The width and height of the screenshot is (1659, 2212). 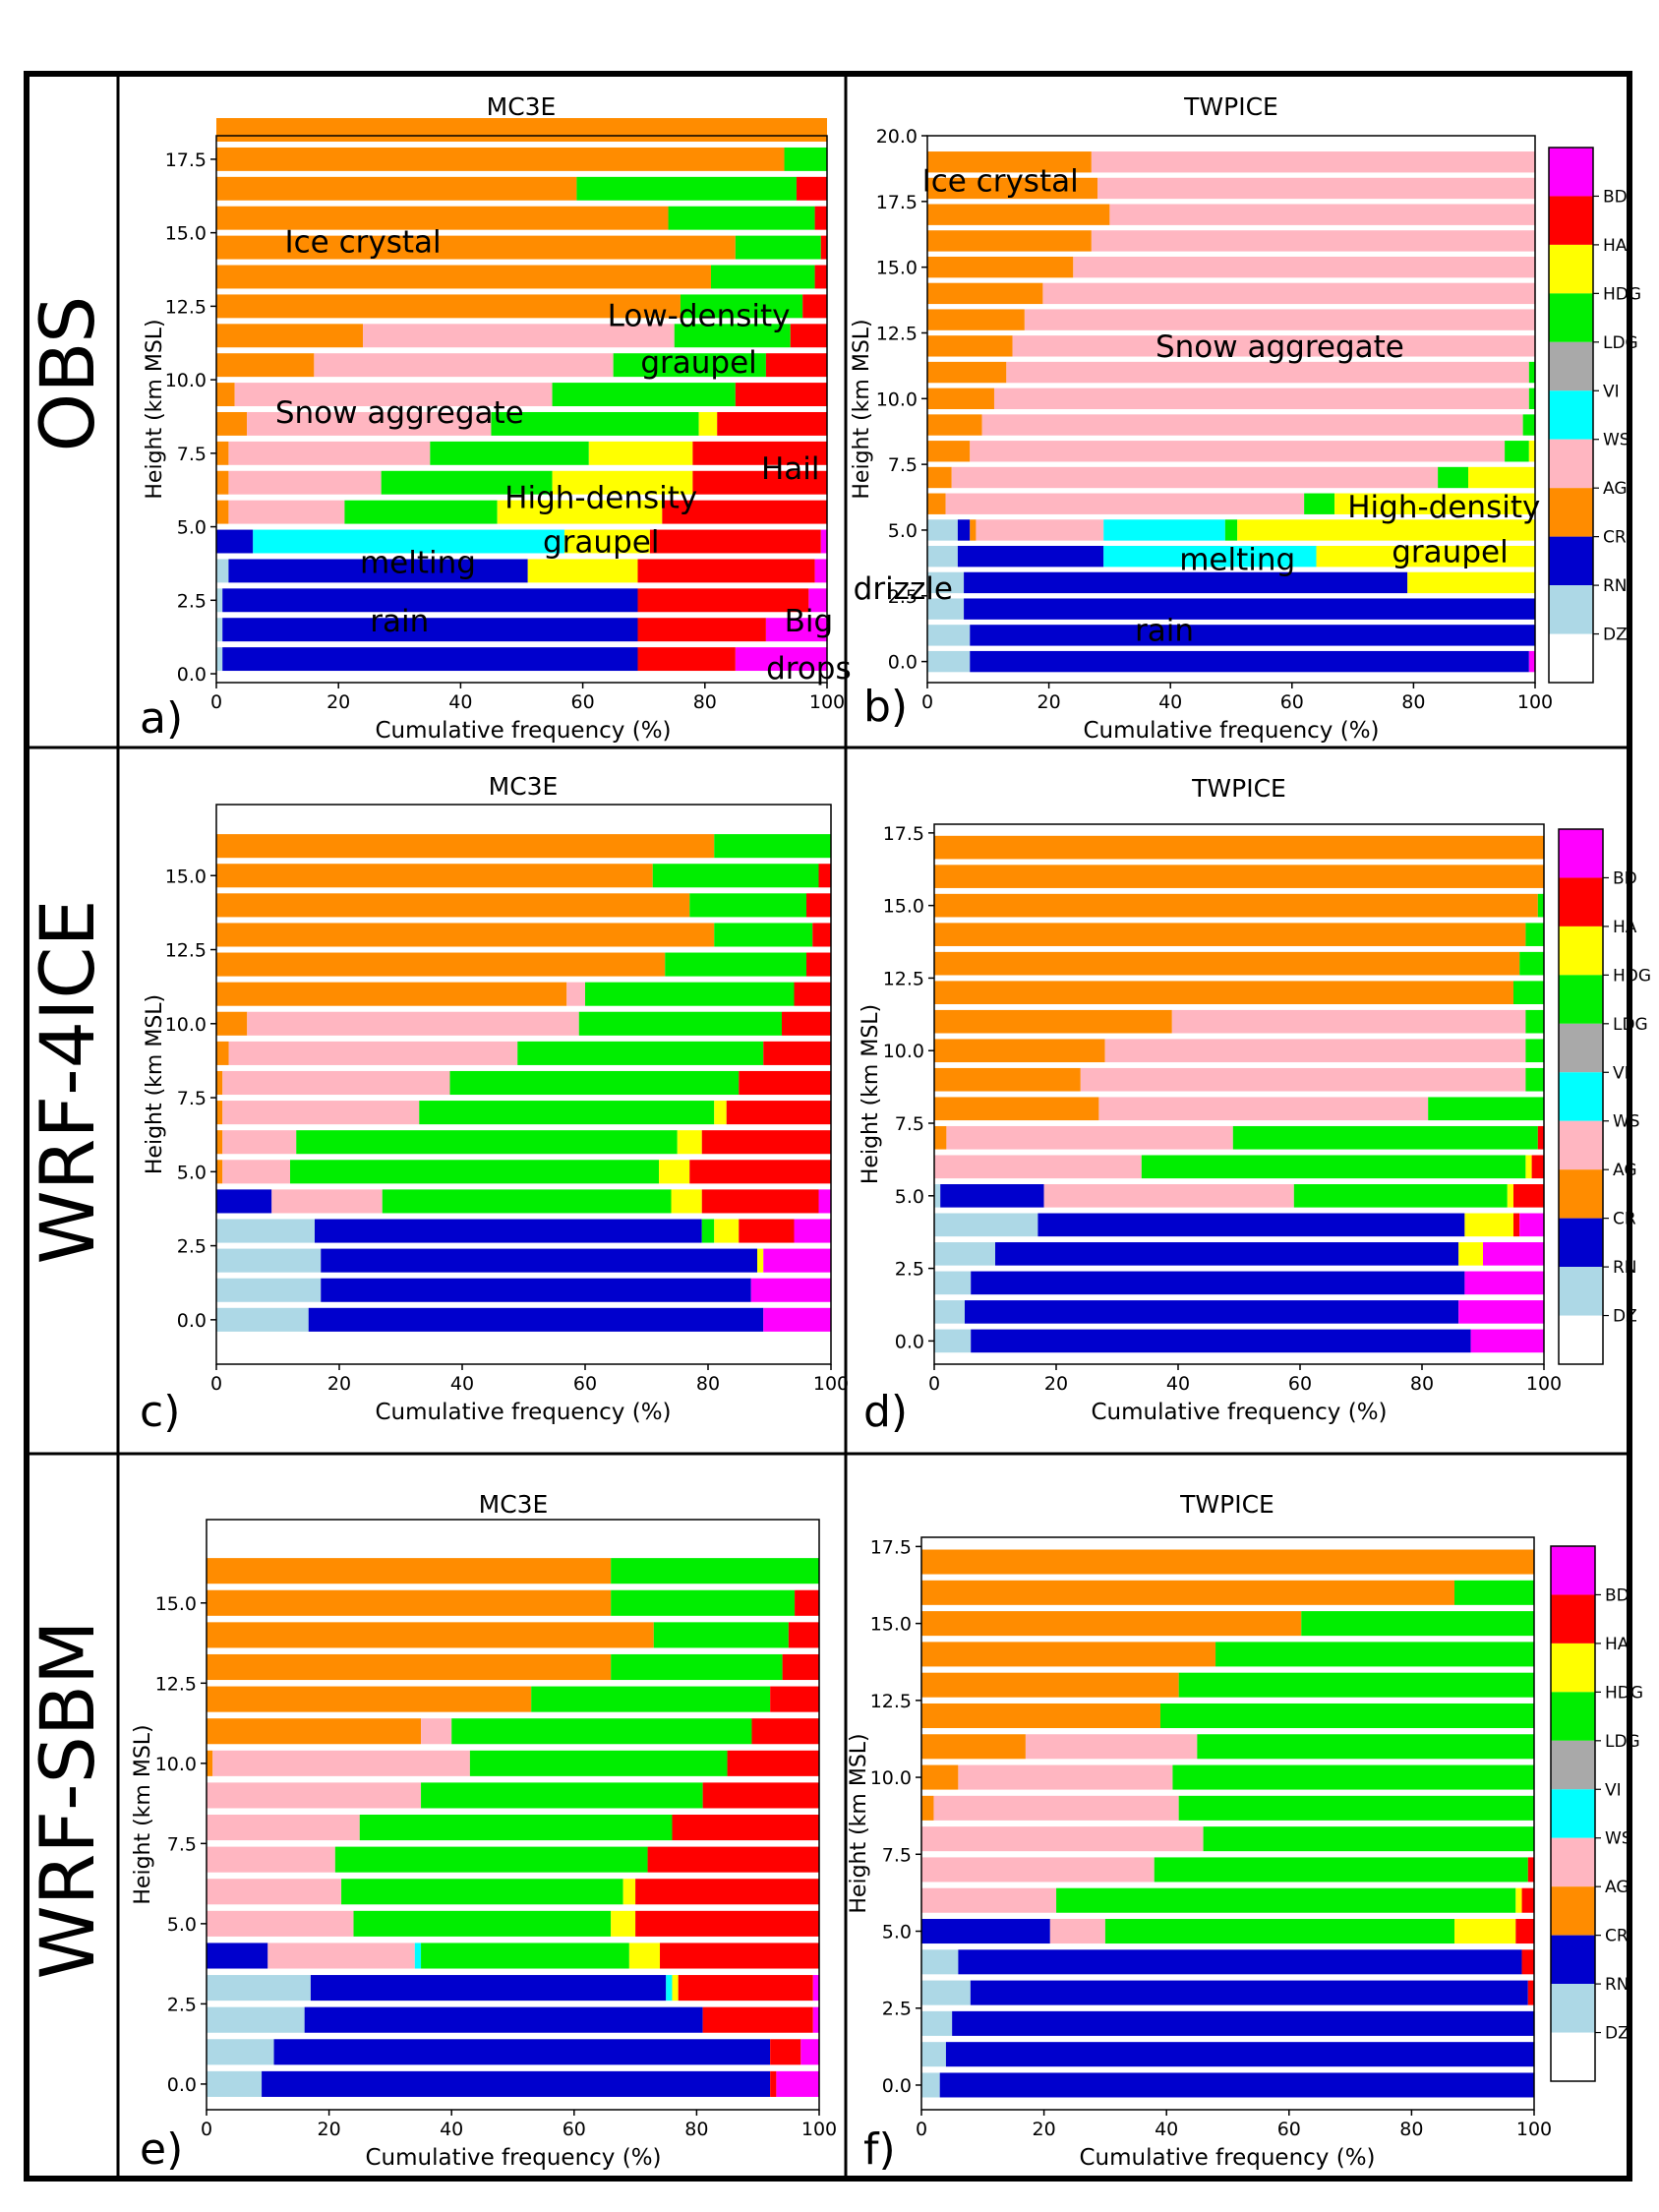 I want to click on chart-title: TWPICE, so click(x=1230, y=106).